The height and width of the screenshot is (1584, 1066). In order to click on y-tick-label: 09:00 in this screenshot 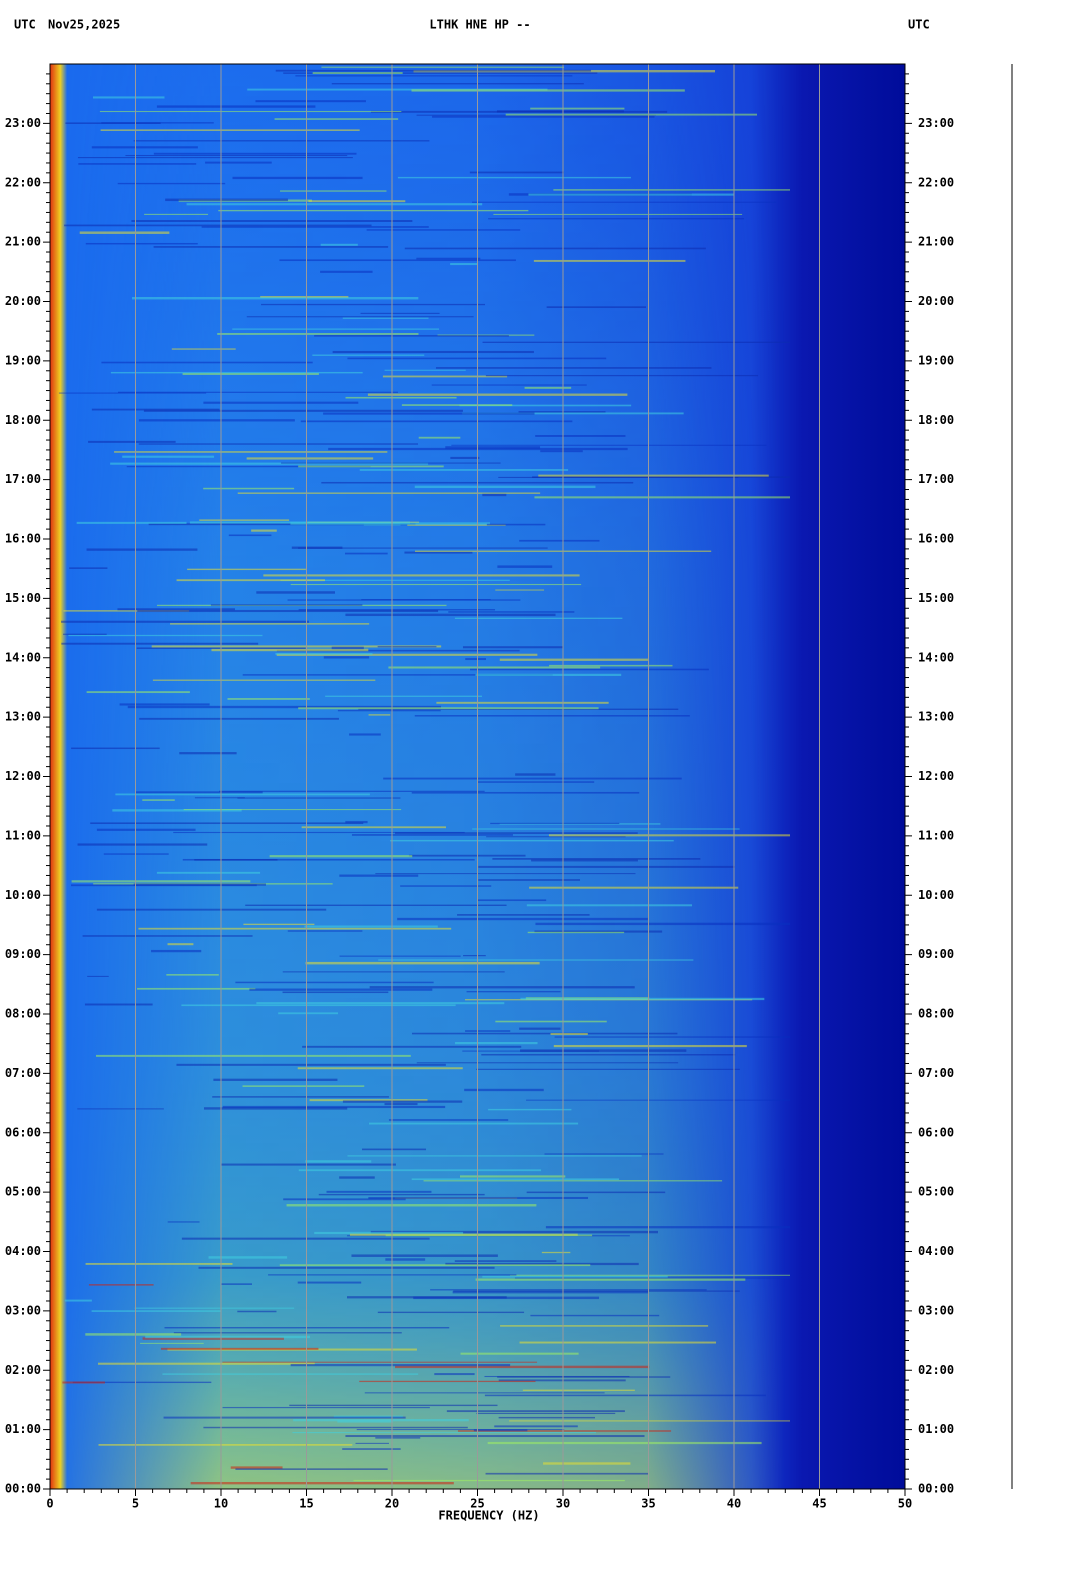, I will do `click(23, 954)`.